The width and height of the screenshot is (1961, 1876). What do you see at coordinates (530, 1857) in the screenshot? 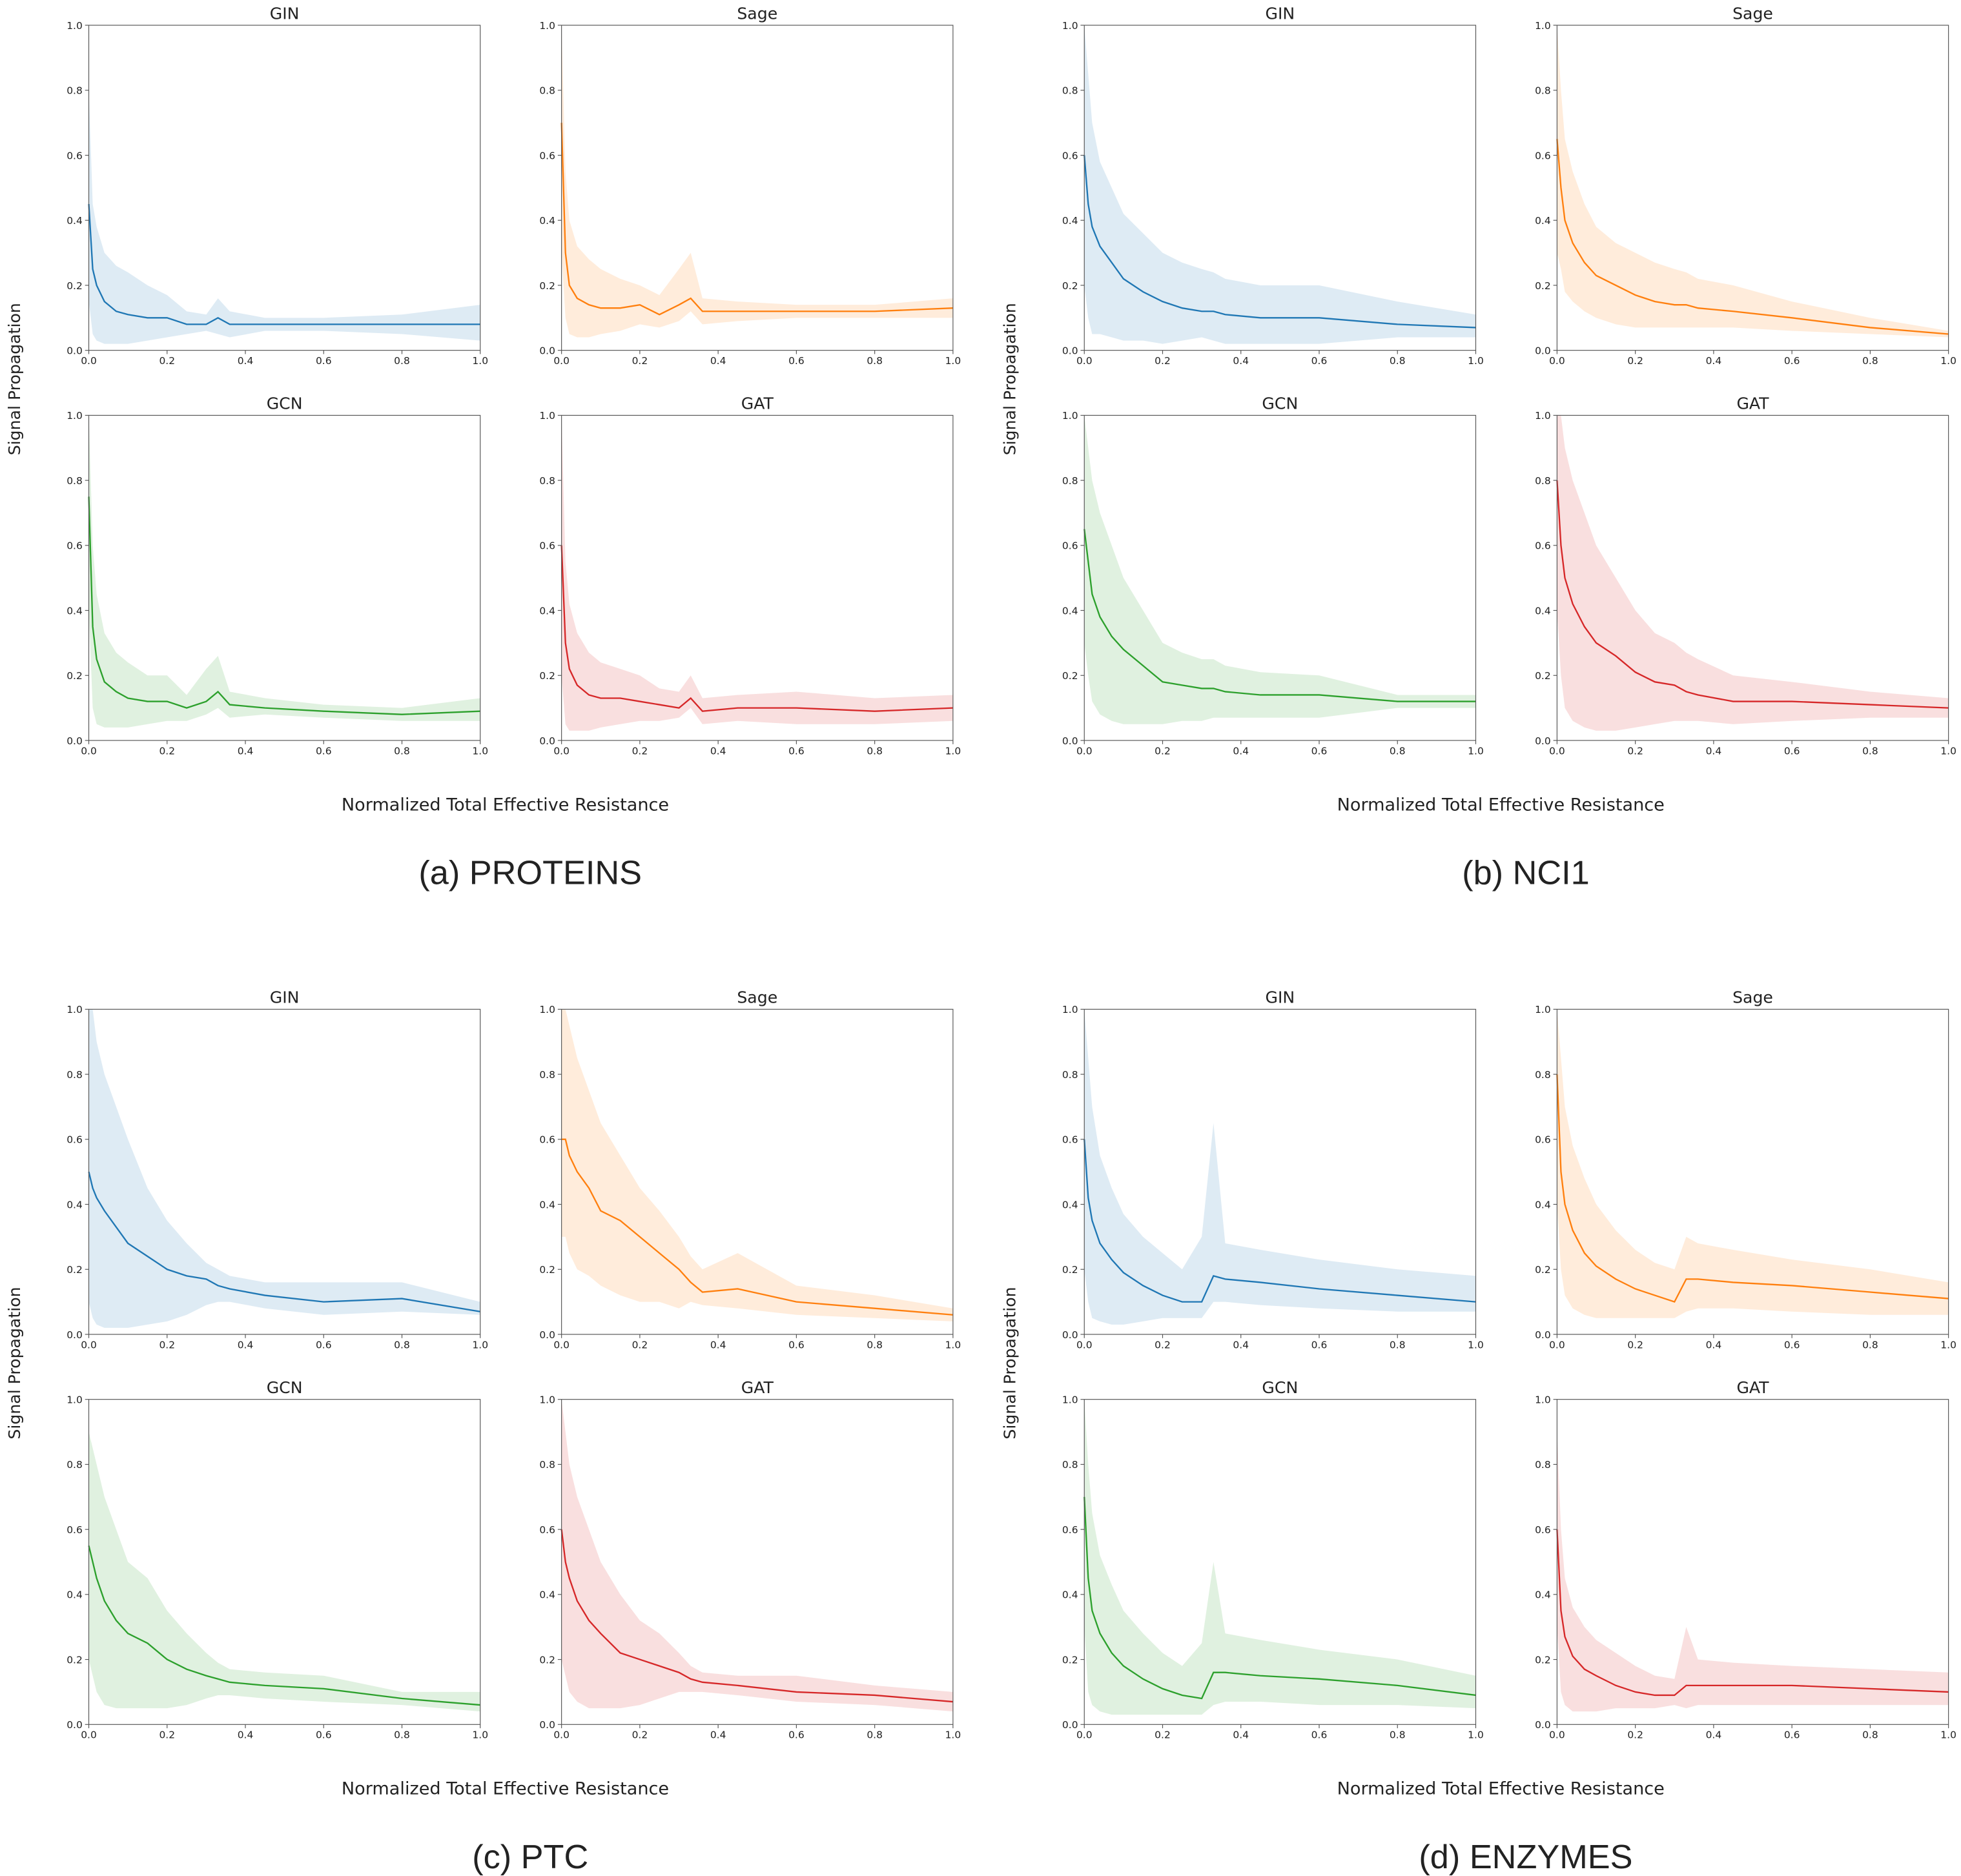
I see `panel-caption: (c) PTC` at bounding box center [530, 1857].